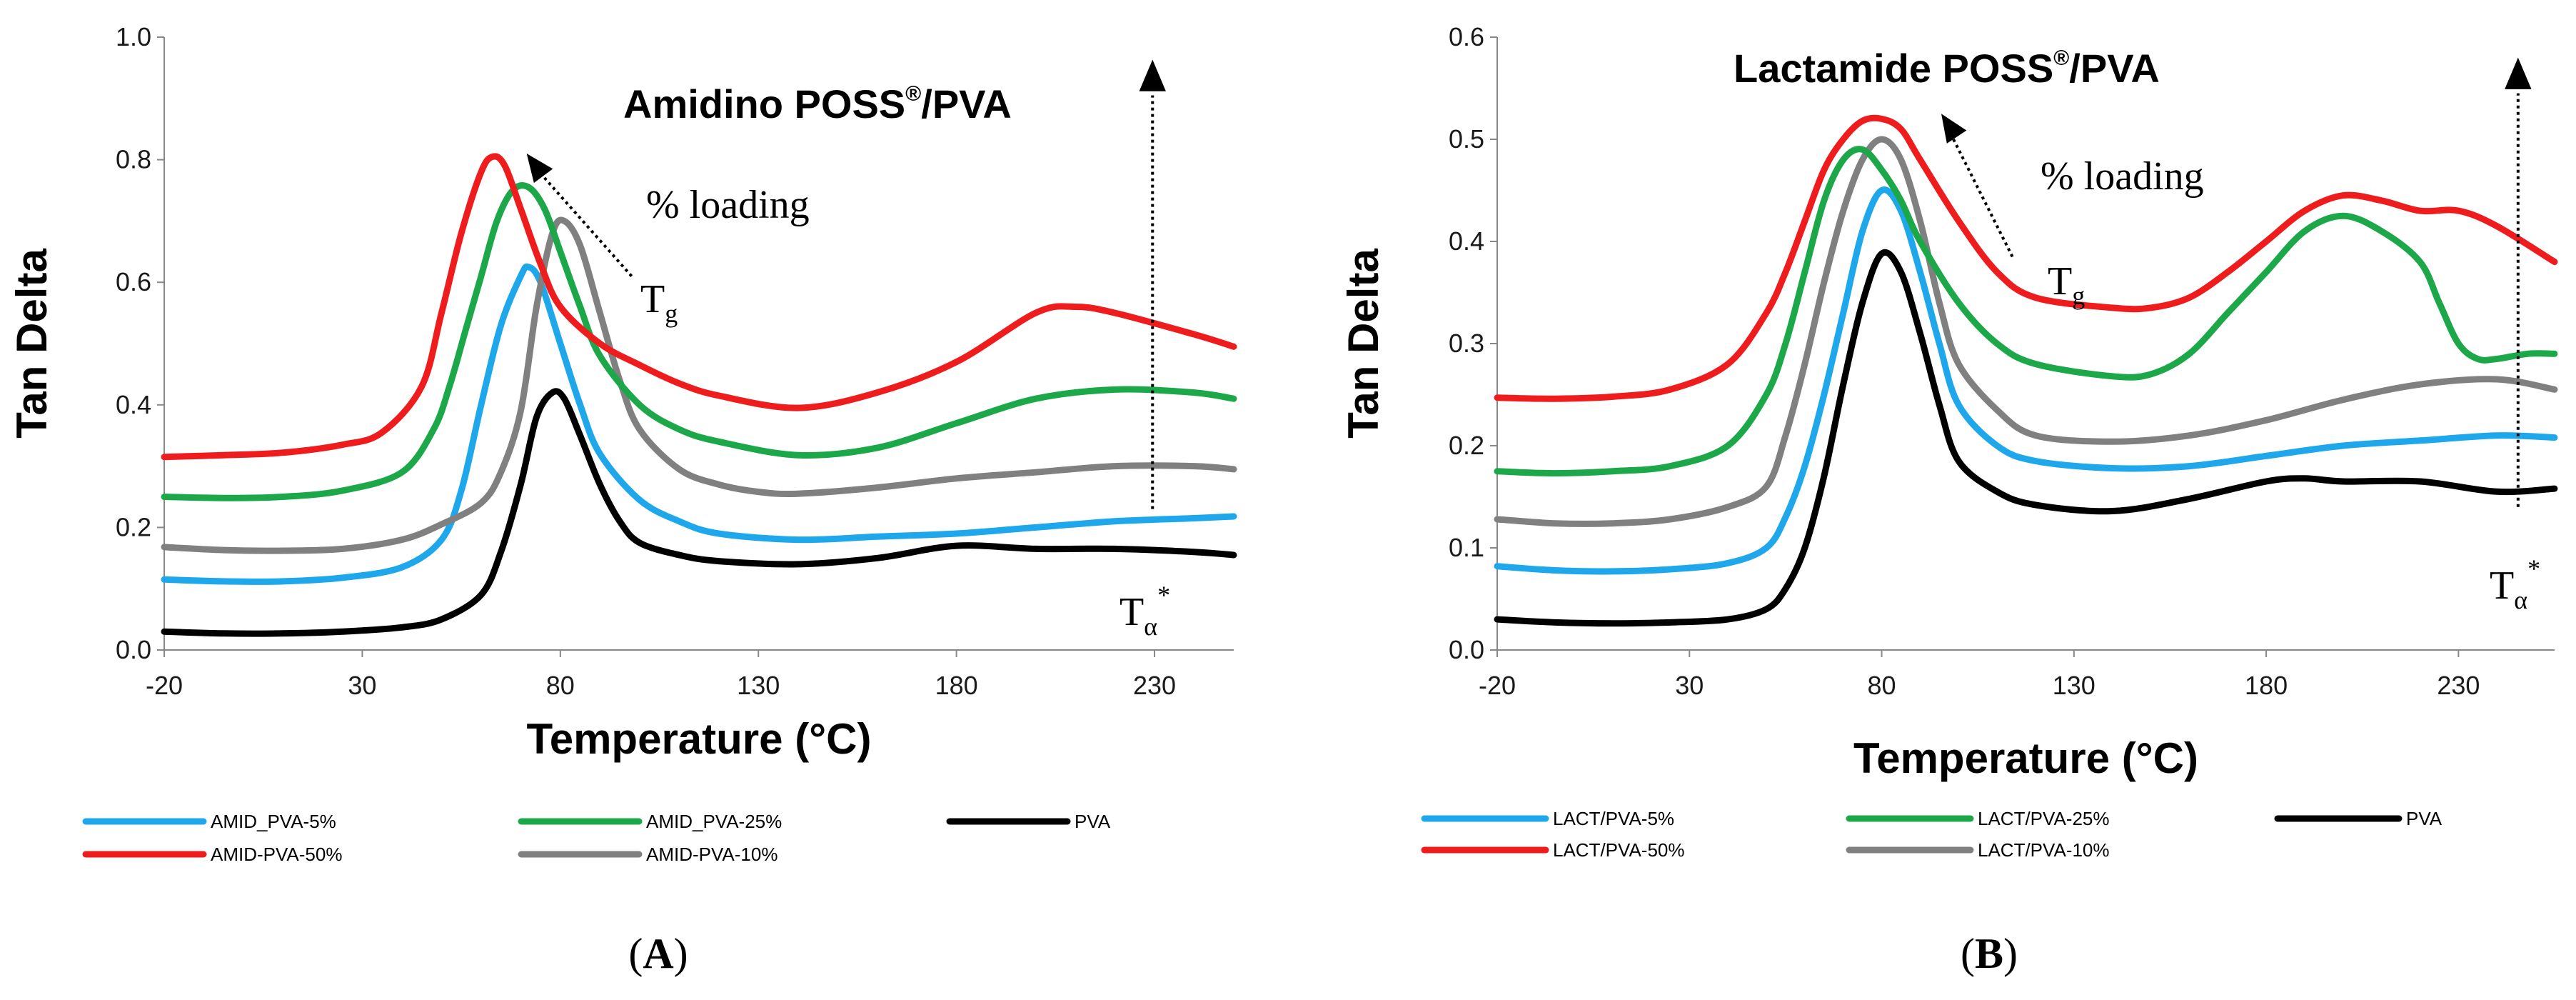 Image resolution: width=2576 pixels, height=1000 pixels. Describe the element at coordinates (209, 821) in the screenshot. I see `legend-item: AMID_PVA-5%` at that location.